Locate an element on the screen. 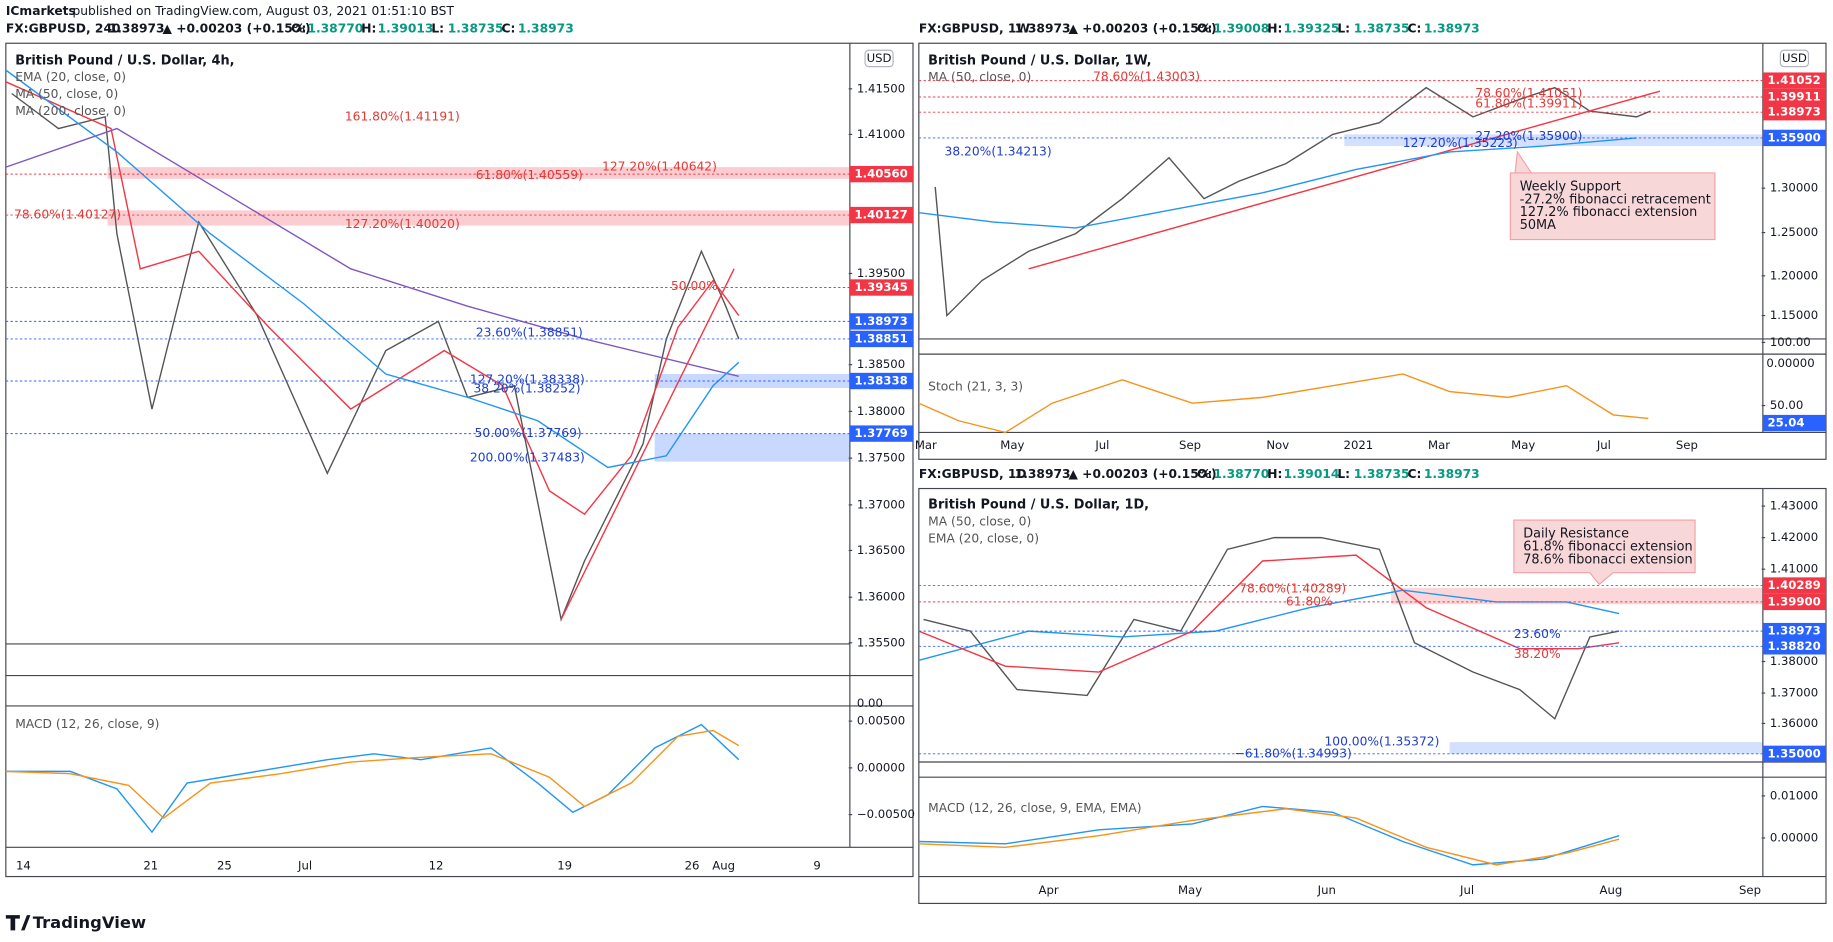 This screenshot has width=1833, height=942. change: ▲ +0.00203 (+0.15%) is located at coordinates (236, 29).